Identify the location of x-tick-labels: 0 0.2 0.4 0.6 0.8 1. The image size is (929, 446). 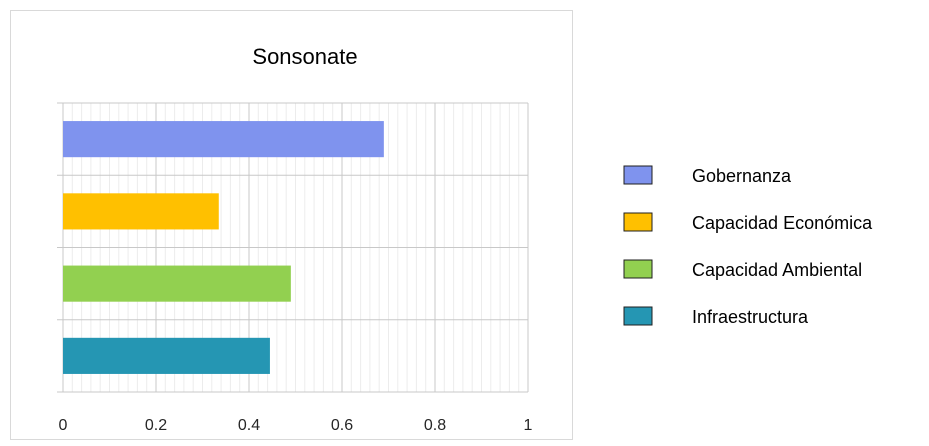
(296, 425).